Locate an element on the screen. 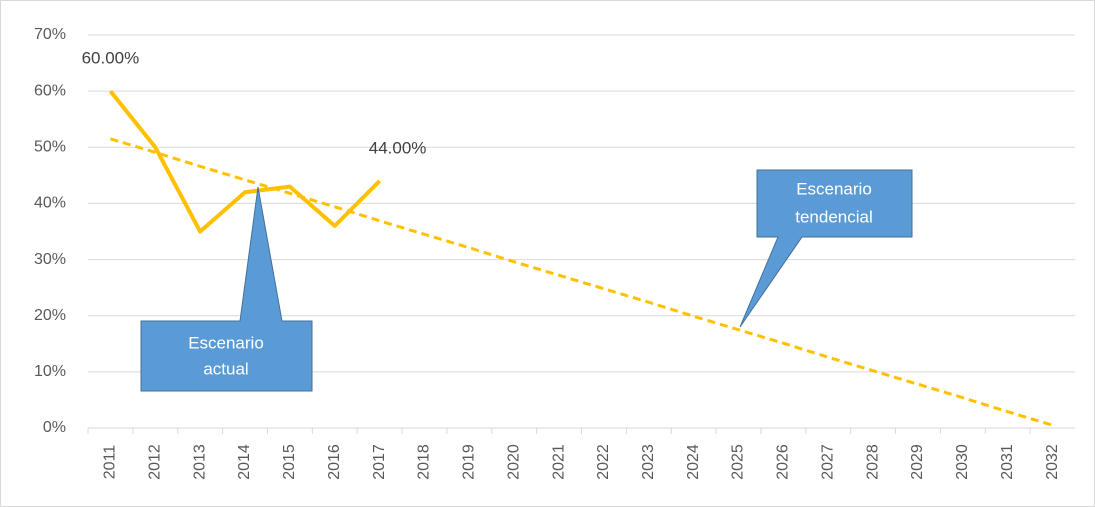 The width and height of the screenshot is (1095, 507). x-tick-label: 2016 is located at coordinates (334, 462).